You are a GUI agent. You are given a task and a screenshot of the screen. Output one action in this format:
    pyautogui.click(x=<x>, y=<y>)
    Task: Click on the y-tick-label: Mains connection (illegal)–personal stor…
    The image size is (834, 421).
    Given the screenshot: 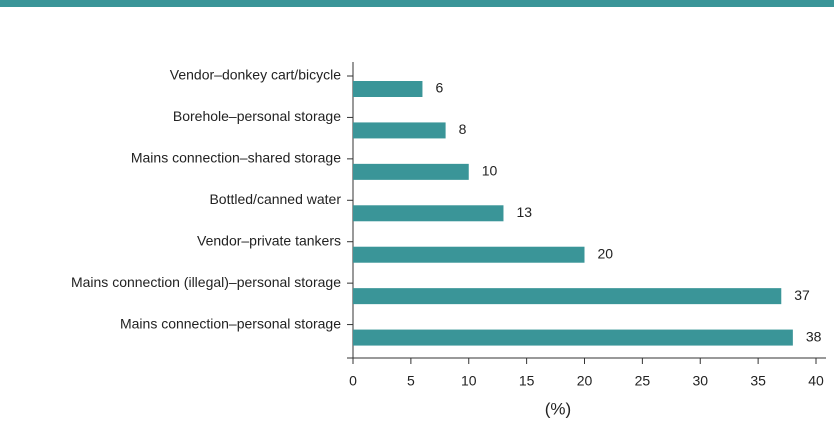 What is the action you would take?
    pyautogui.click(x=206, y=282)
    